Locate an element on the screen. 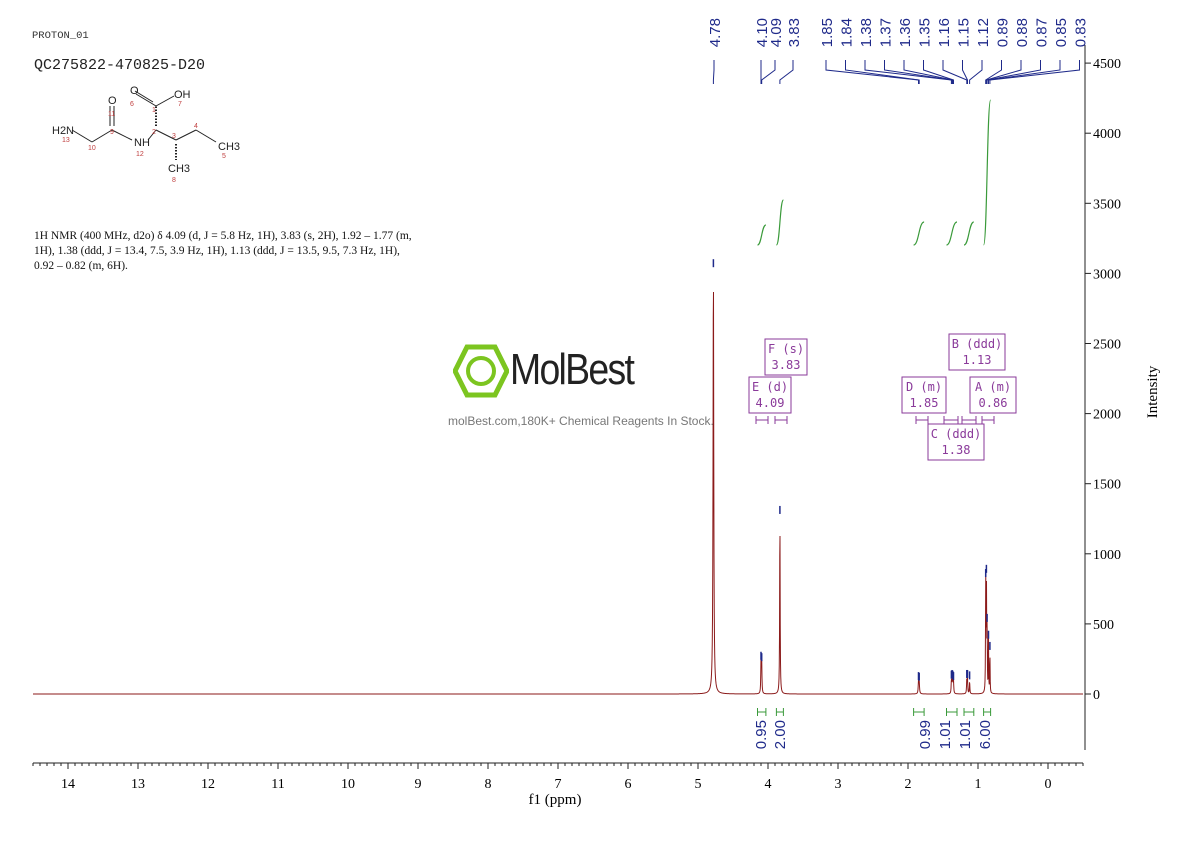 This screenshot has width=1190, height=841. multiplet-label: E (d) is located at coordinates (770, 387).